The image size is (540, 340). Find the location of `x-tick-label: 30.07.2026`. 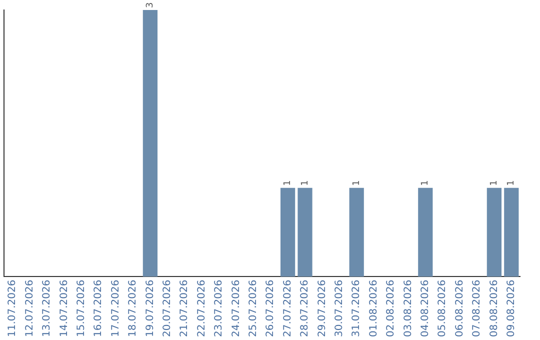

x-tick-label: 30.07.2026 is located at coordinates (339, 309).